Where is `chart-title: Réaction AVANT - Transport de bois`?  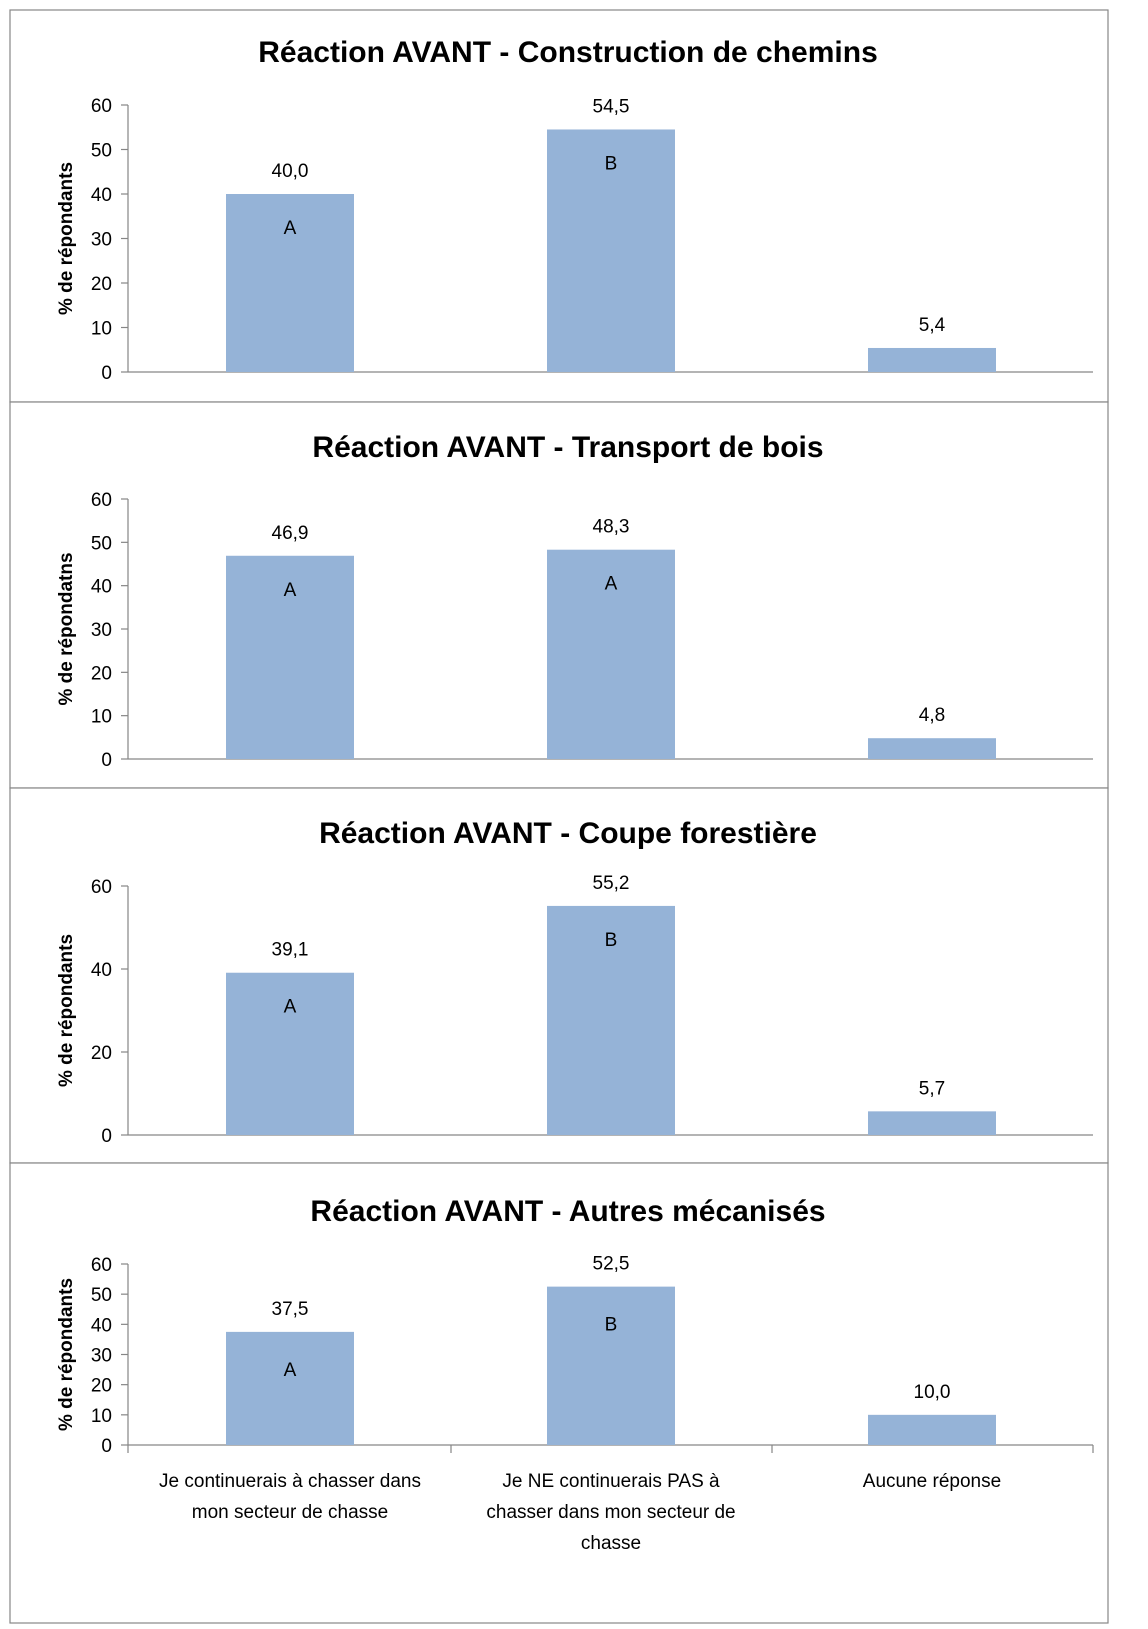 chart-title: Réaction AVANT - Transport de bois is located at coordinates (567, 447).